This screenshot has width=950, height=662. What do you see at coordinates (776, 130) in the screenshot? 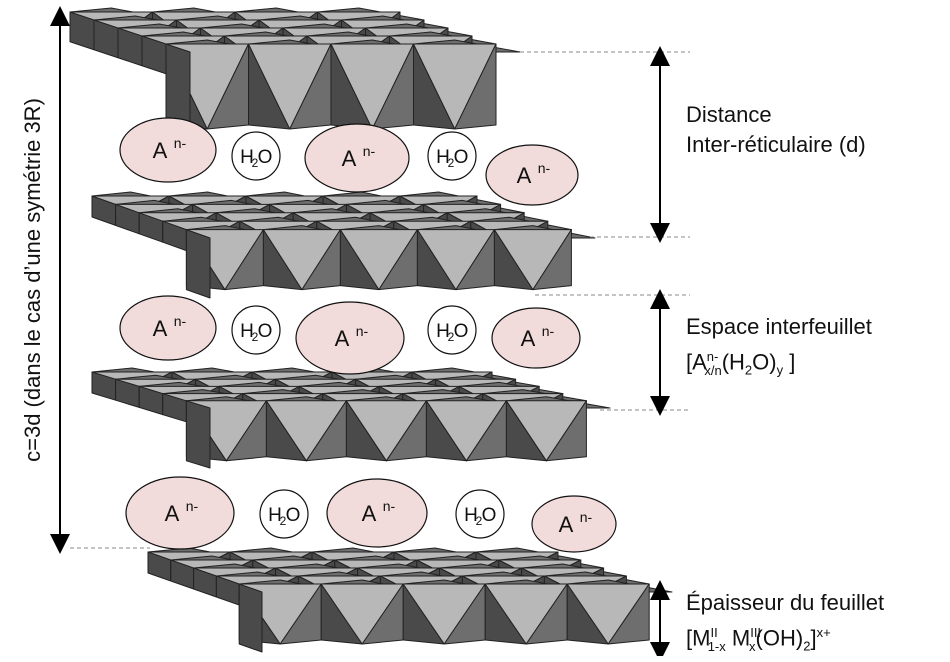
I see `distance-label: Distance Inter-réticulaire (d)` at bounding box center [776, 130].